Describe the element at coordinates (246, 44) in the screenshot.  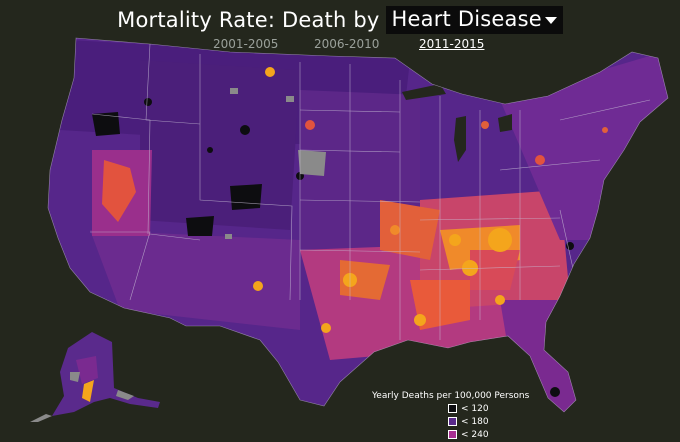
I see `period-tab-2001-2005: 2001-2005` at that location.